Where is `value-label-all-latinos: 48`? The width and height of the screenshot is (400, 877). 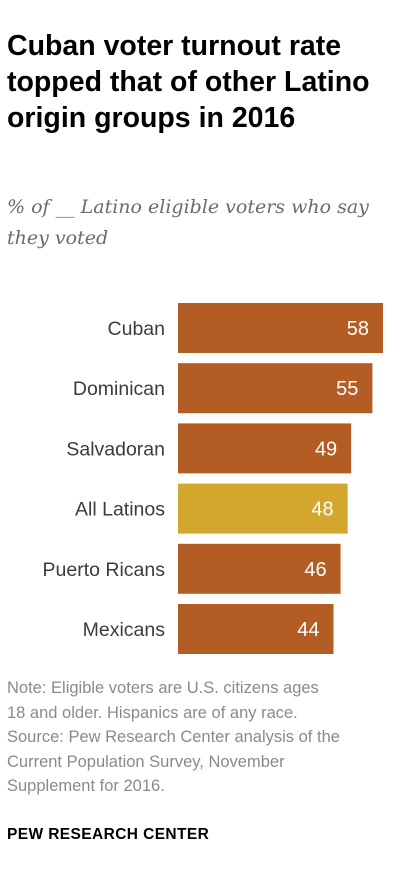
value-label-all-latinos: 48 is located at coordinates (322, 510).